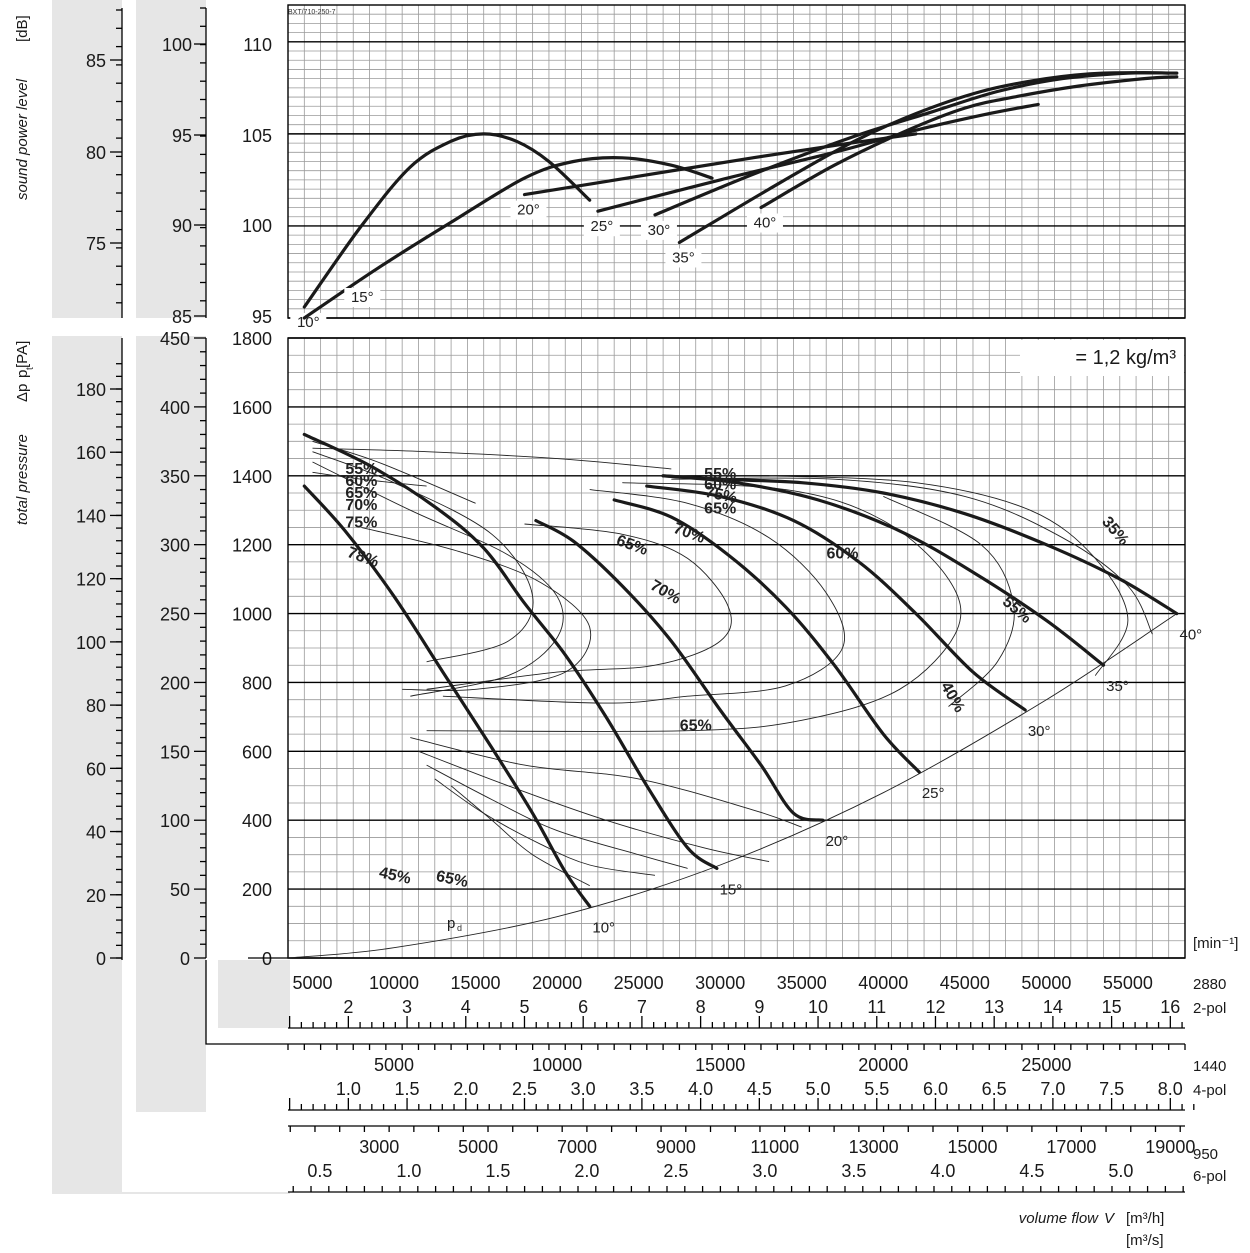 This screenshot has height=1253, width=1250. What do you see at coordinates (363, 557) in the screenshot?
I see `efficiency-label: 78%` at bounding box center [363, 557].